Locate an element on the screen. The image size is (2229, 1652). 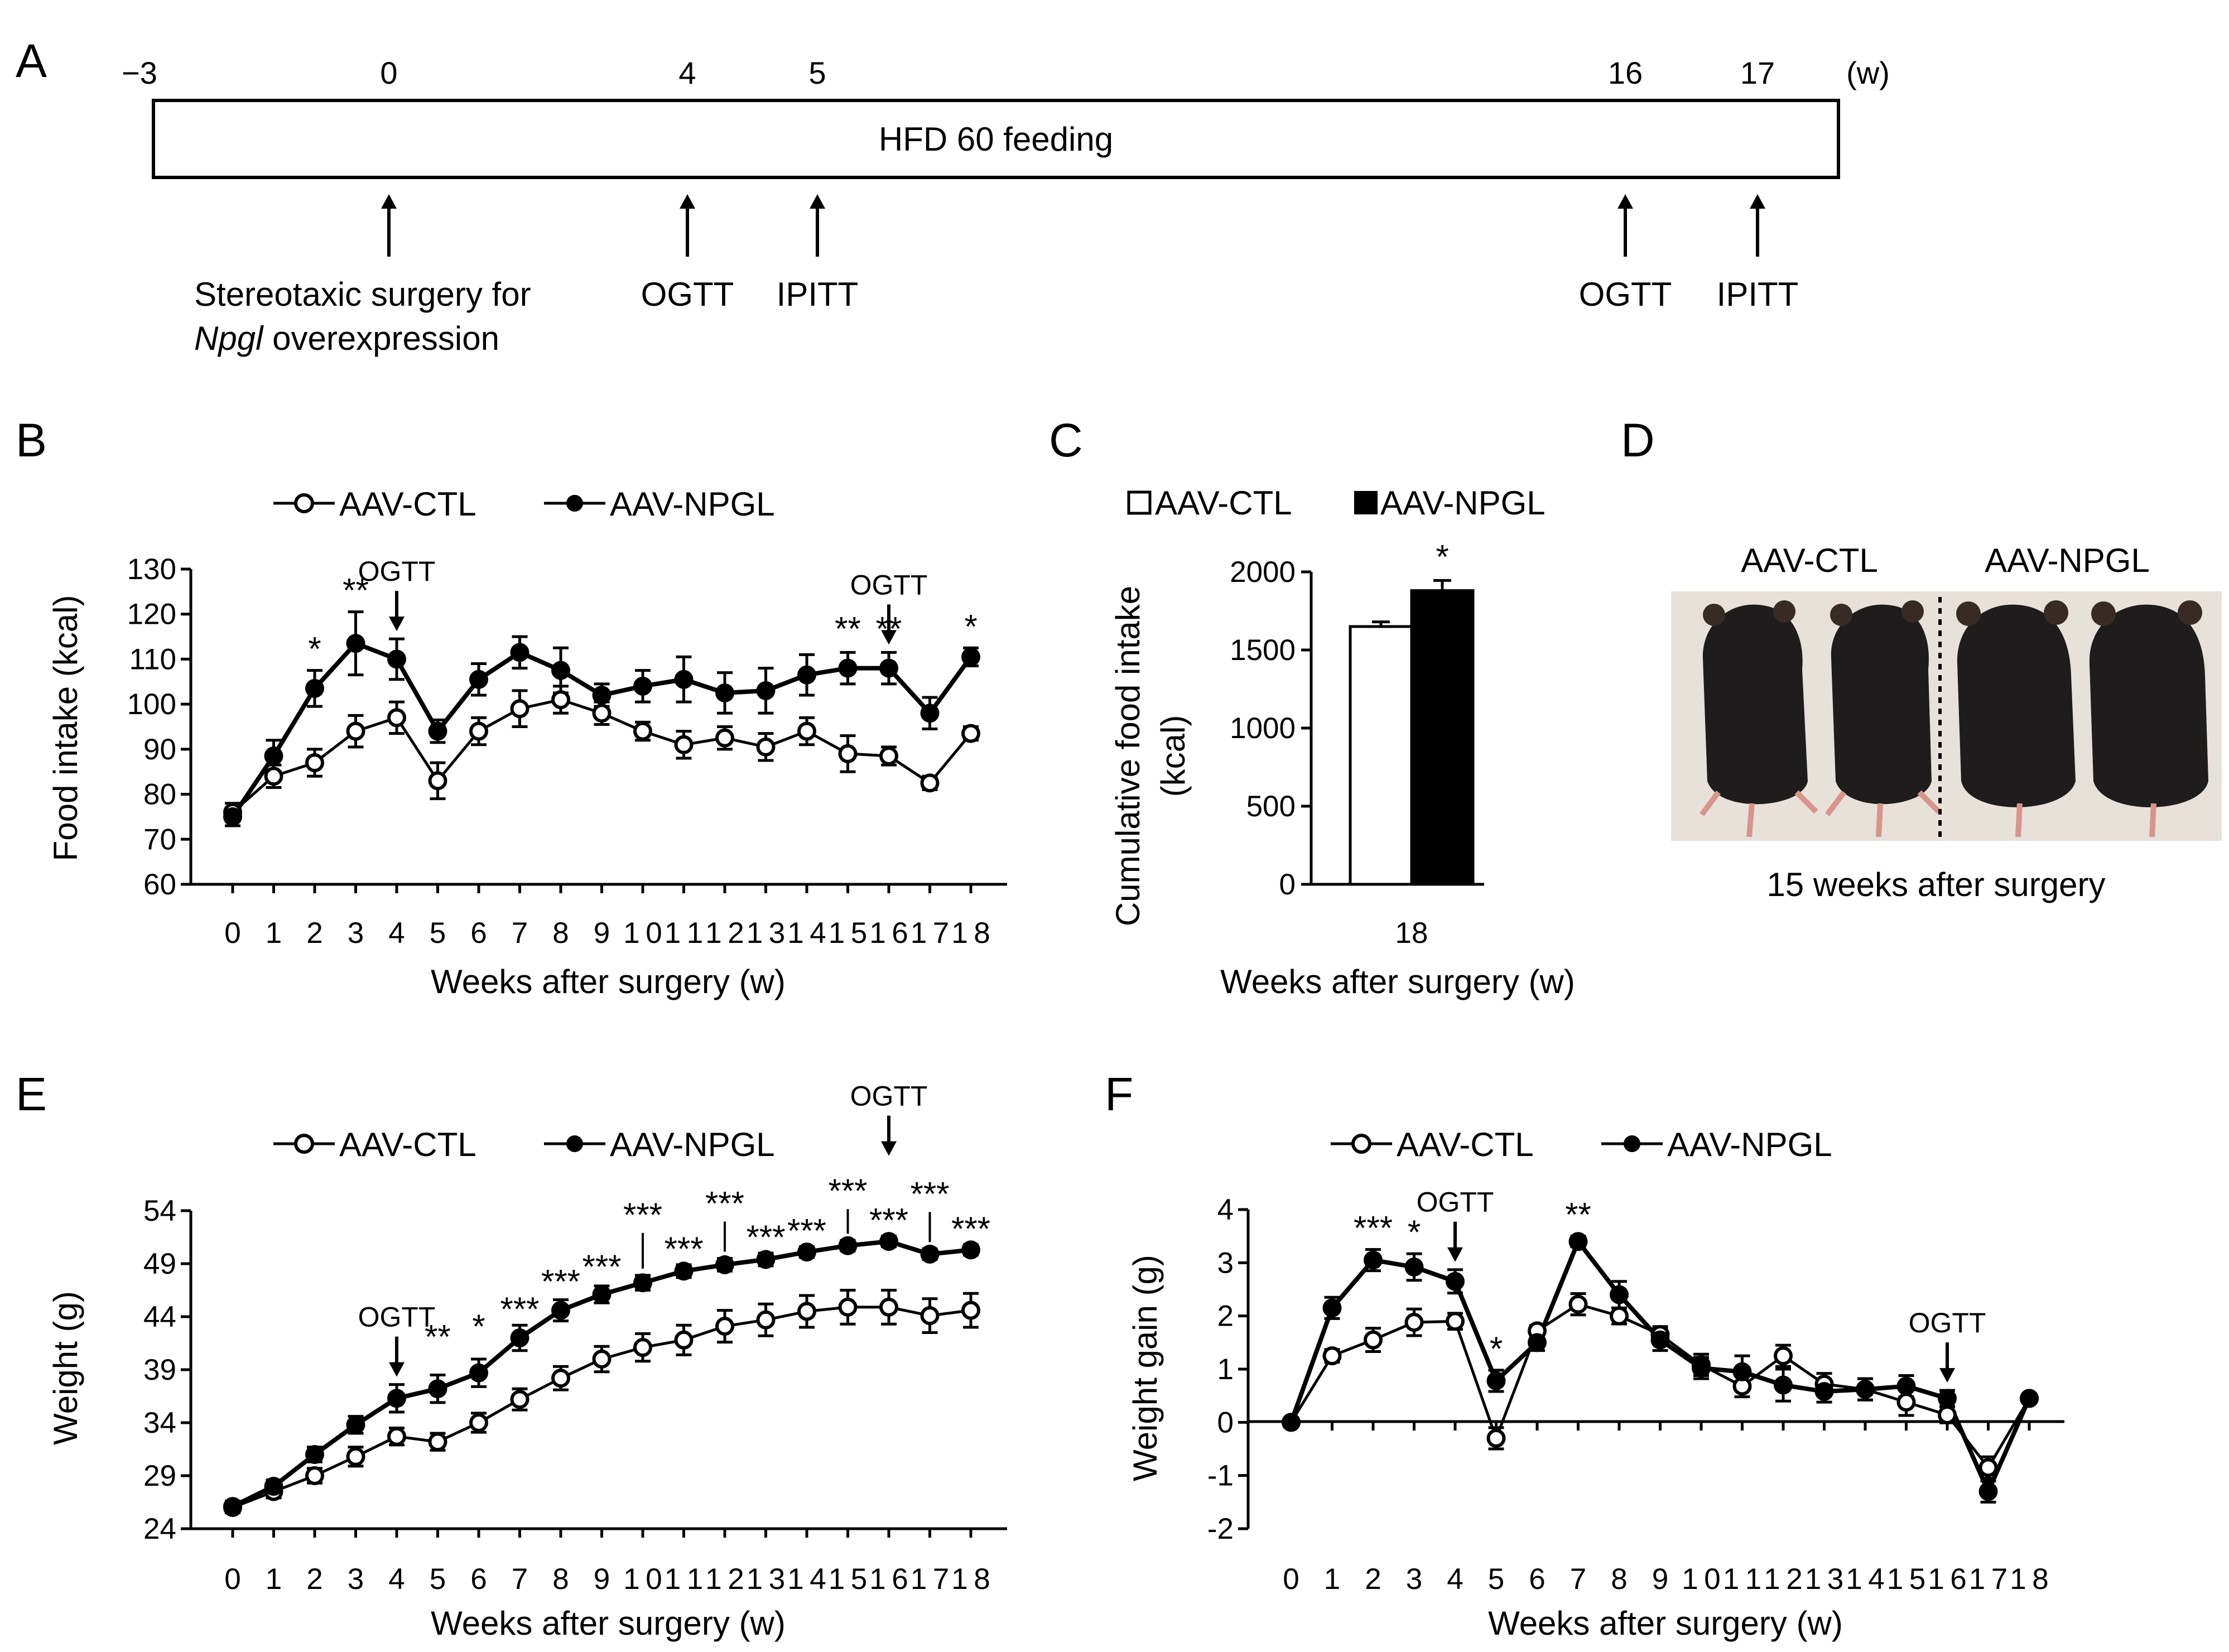
timeline-tick: 16 is located at coordinates (1625, 72).